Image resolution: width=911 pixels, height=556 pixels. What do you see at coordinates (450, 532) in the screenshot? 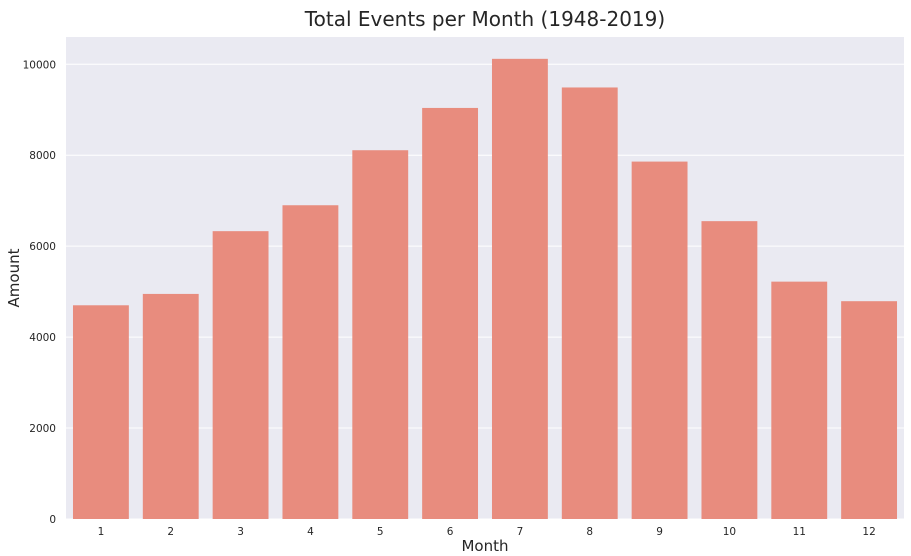
I see `x-tick-label: 6` at bounding box center [450, 532].